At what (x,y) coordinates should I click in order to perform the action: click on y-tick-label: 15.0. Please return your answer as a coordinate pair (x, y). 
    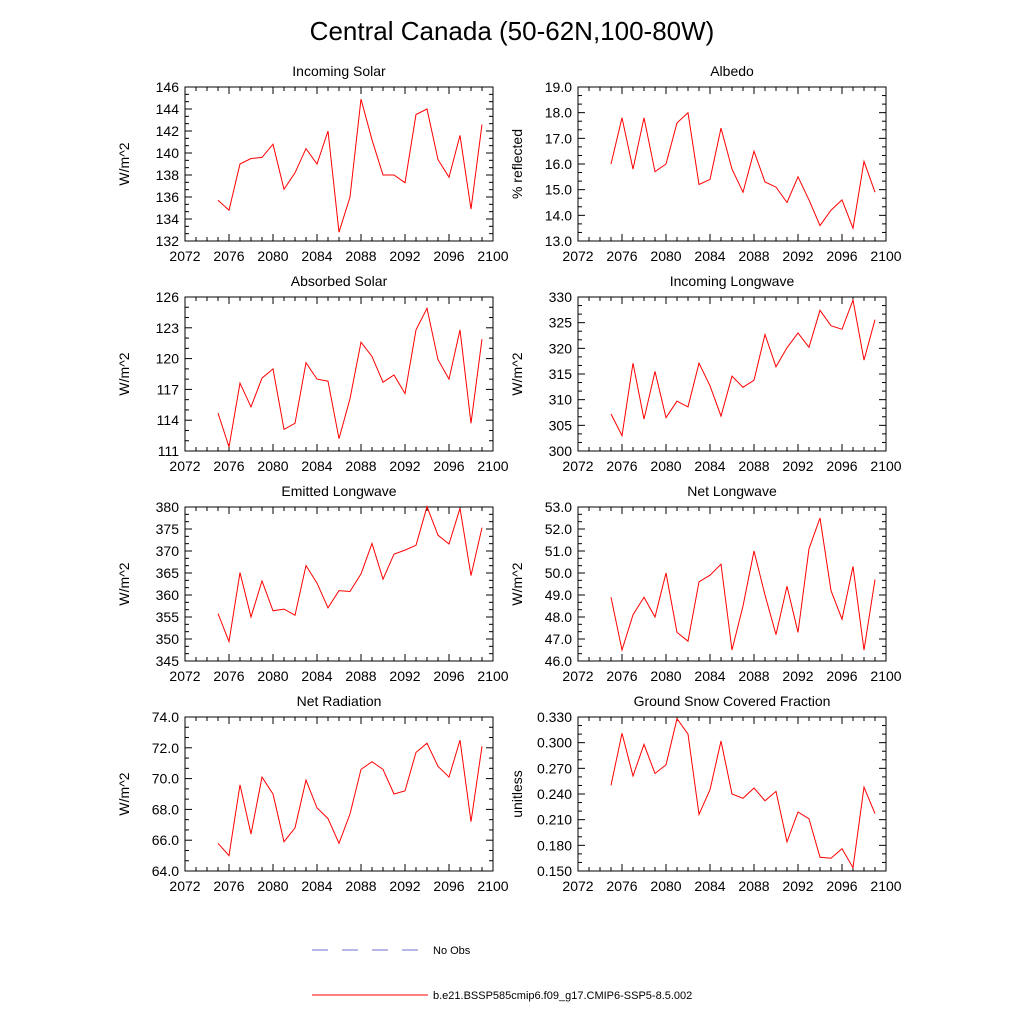
    Looking at the image, I should click on (558, 190).